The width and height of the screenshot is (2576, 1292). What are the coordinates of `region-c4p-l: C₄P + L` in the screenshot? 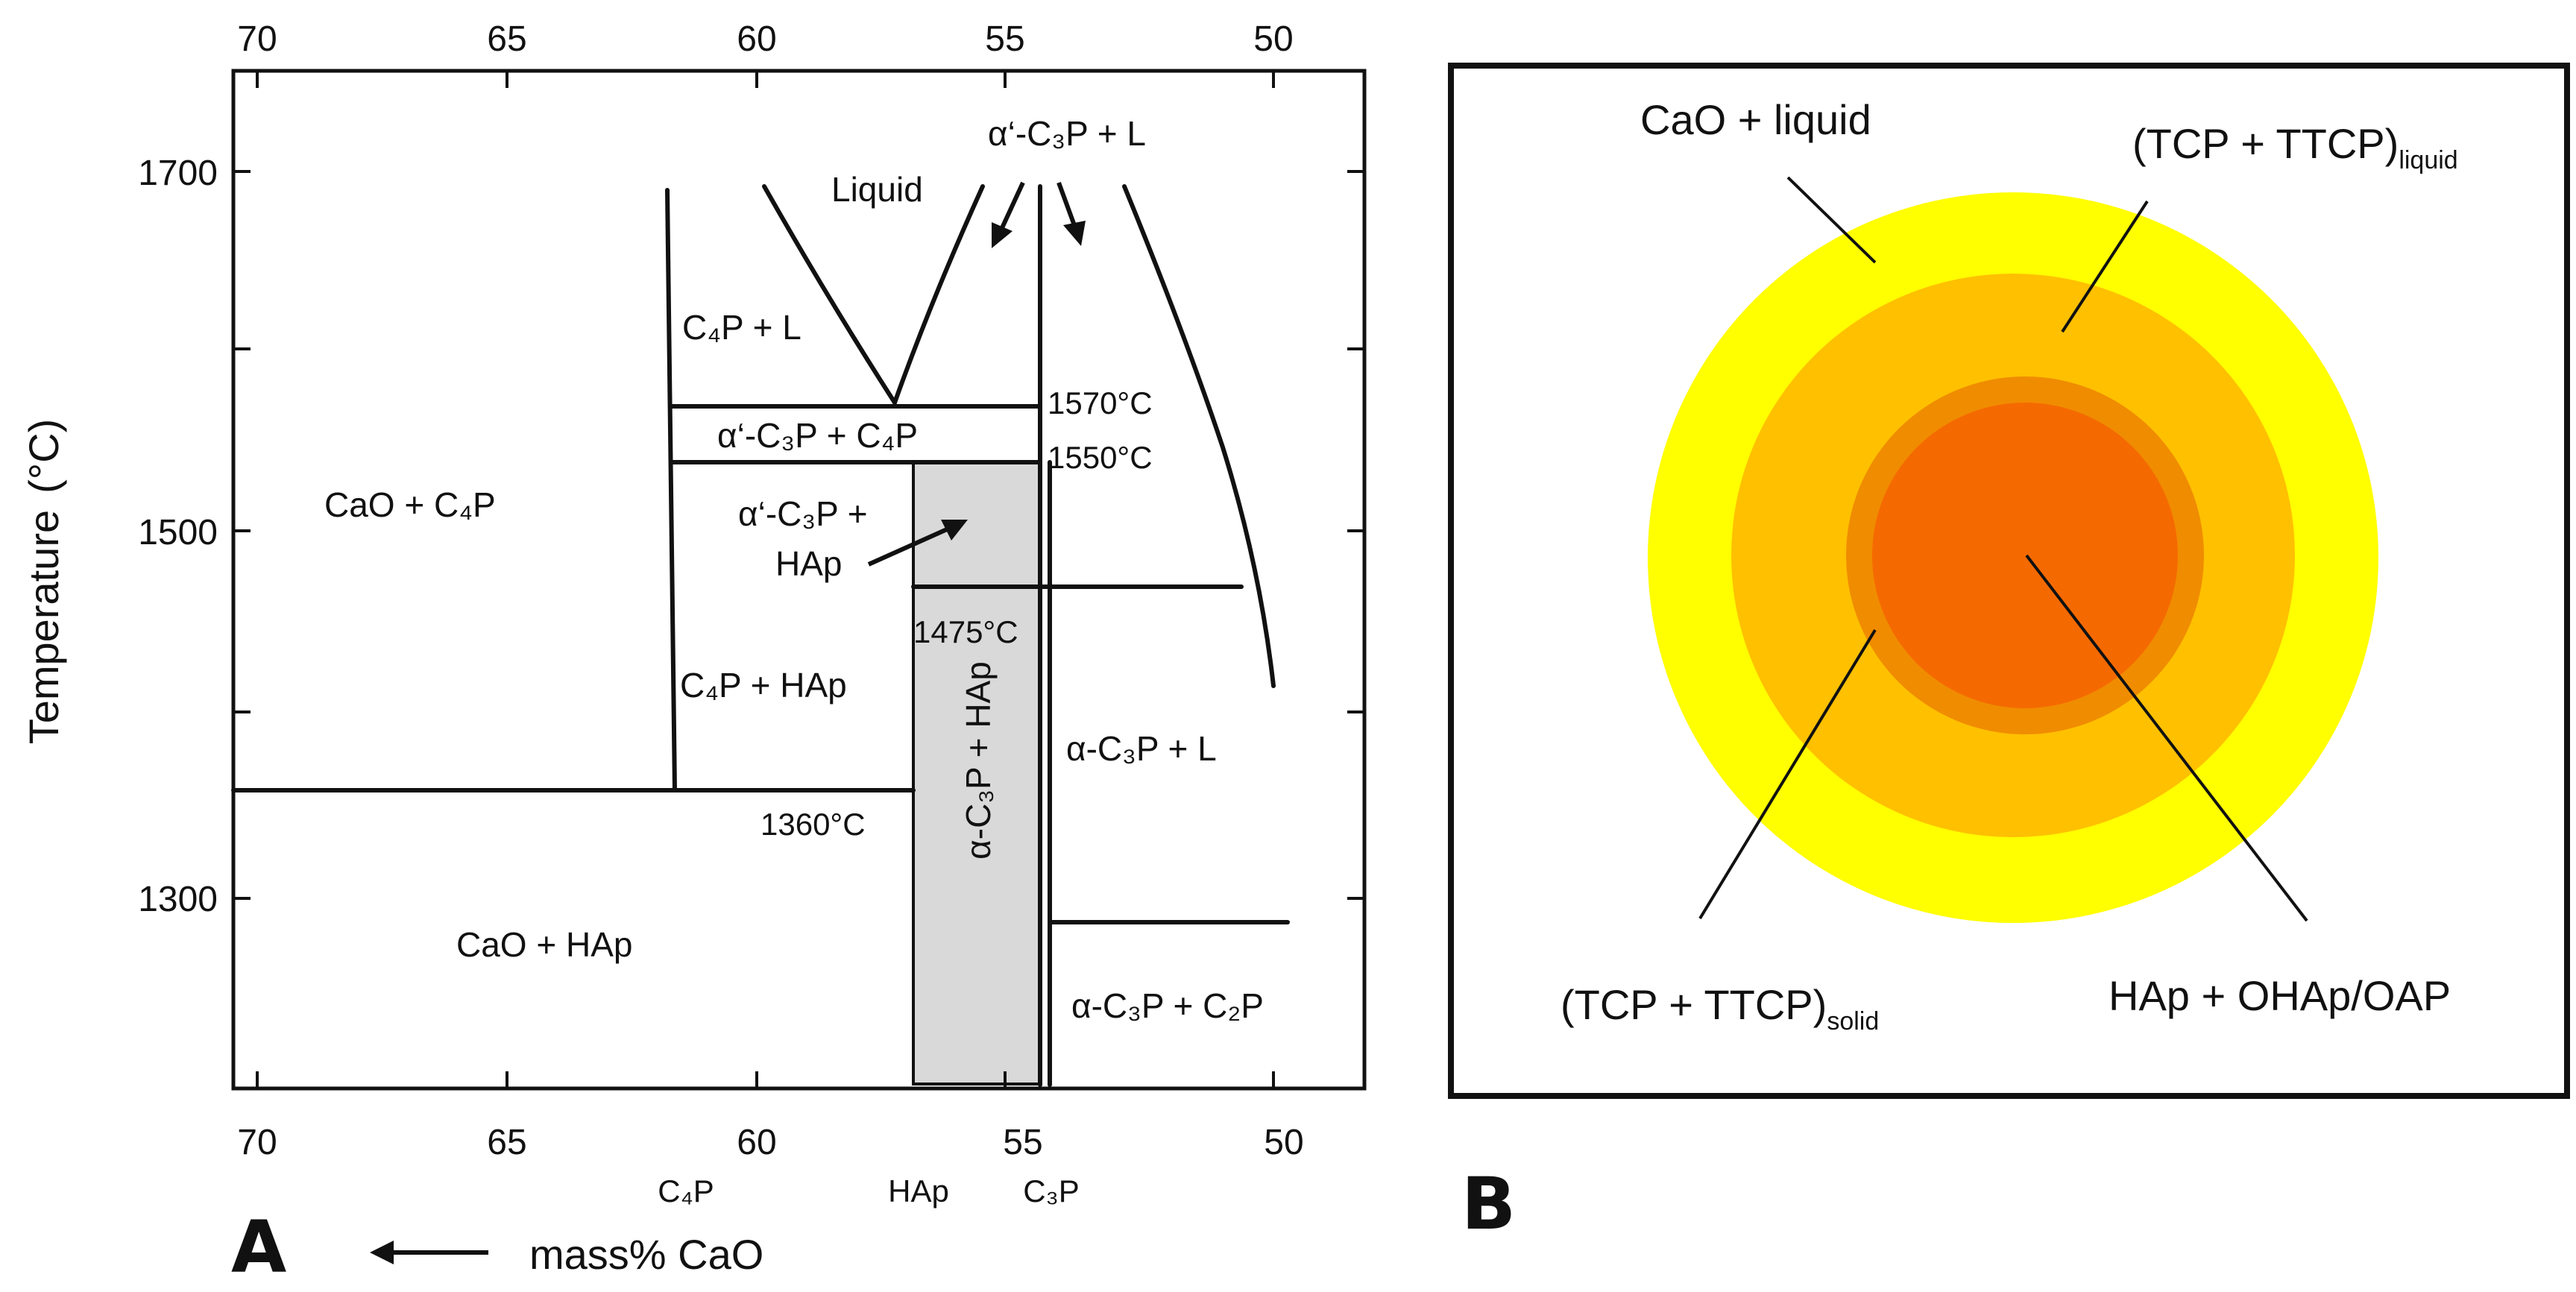 It's located at (742, 327).